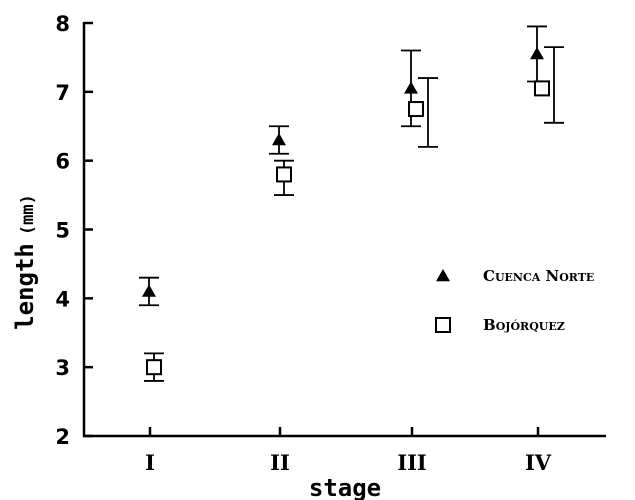 This screenshot has height=500, width=635. I want to click on x-tick-label: III, so click(411, 462).